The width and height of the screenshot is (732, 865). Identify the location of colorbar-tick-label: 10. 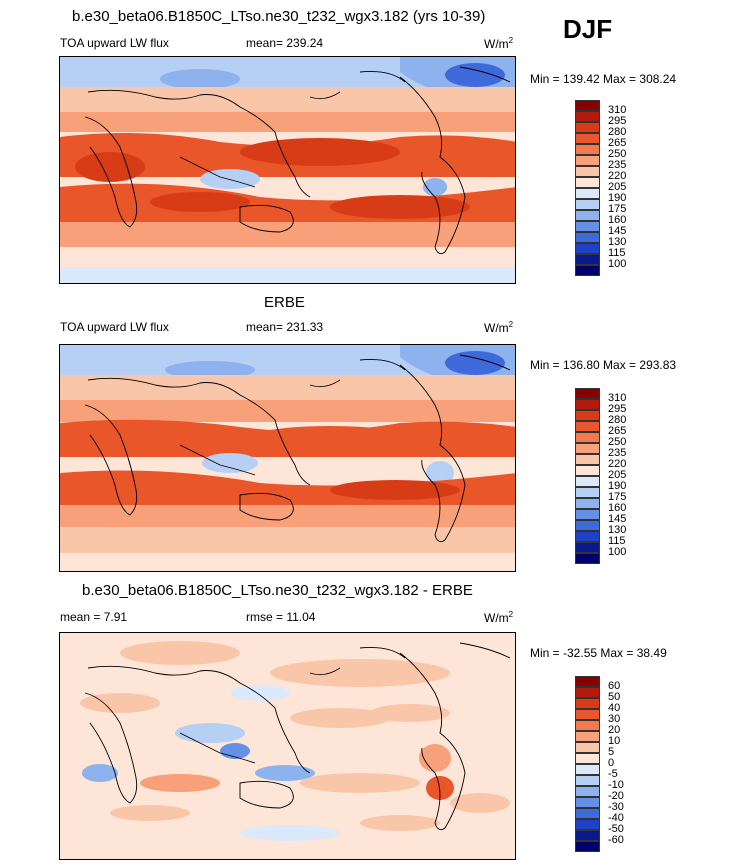
(614, 741).